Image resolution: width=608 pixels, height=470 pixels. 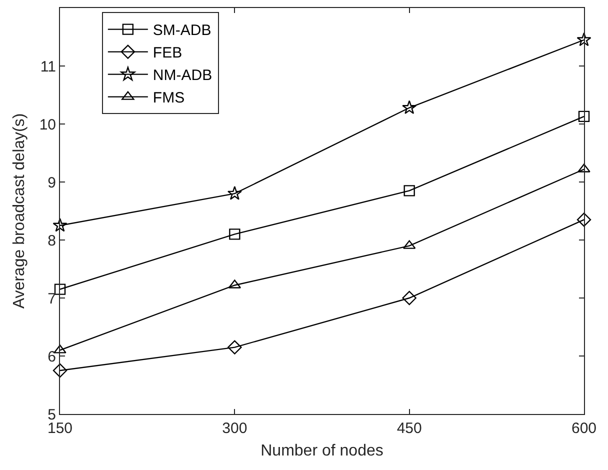 What do you see at coordinates (19, 211) in the screenshot?
I see `y-axis-title: Average broadcast delay(s)` at bounding box center [19, 211].